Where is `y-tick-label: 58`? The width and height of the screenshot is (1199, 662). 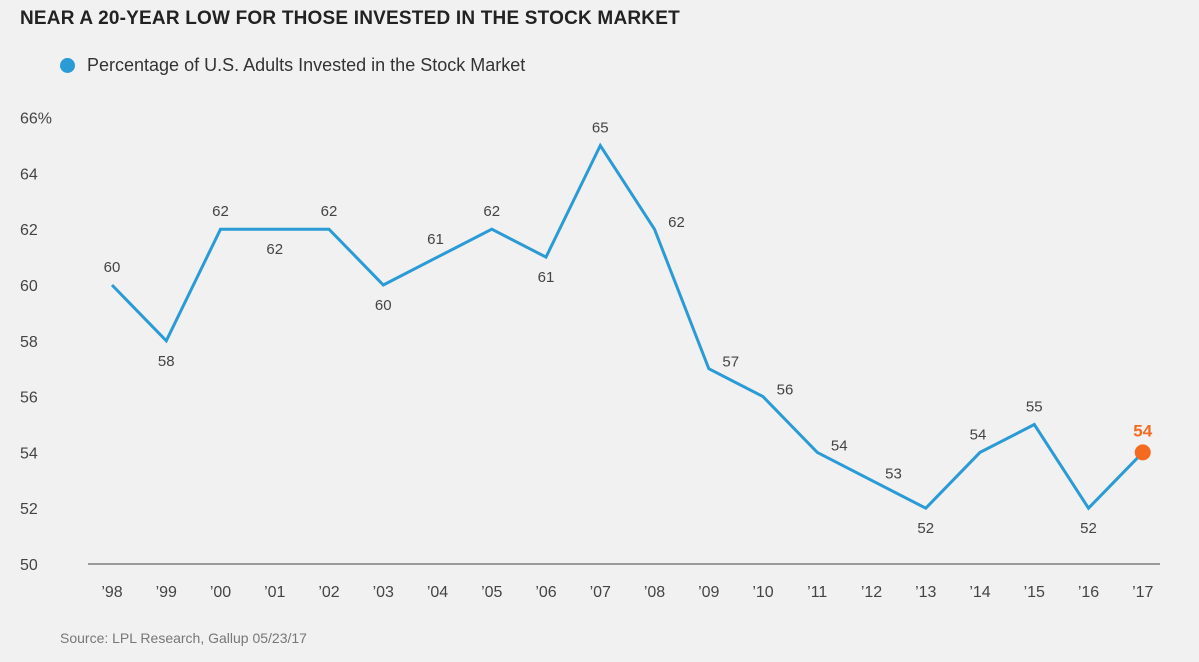 y-tick-label: 58 is located at coordinates (29, 342).